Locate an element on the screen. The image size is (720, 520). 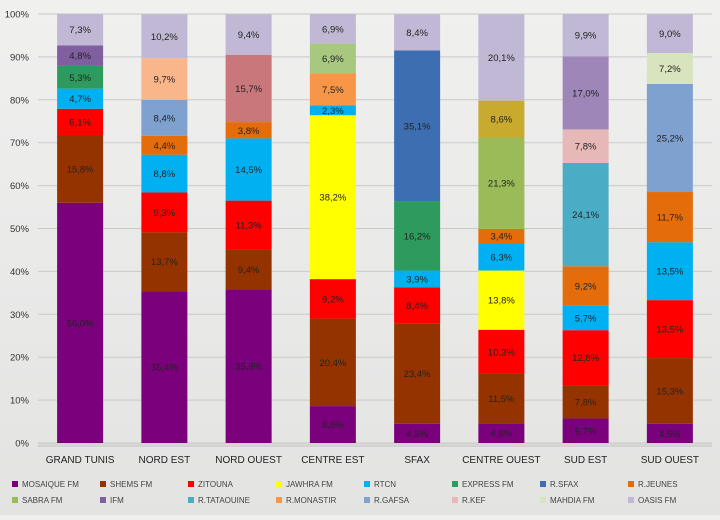
data-label: 6,3% is located at coordinates (502, 258).